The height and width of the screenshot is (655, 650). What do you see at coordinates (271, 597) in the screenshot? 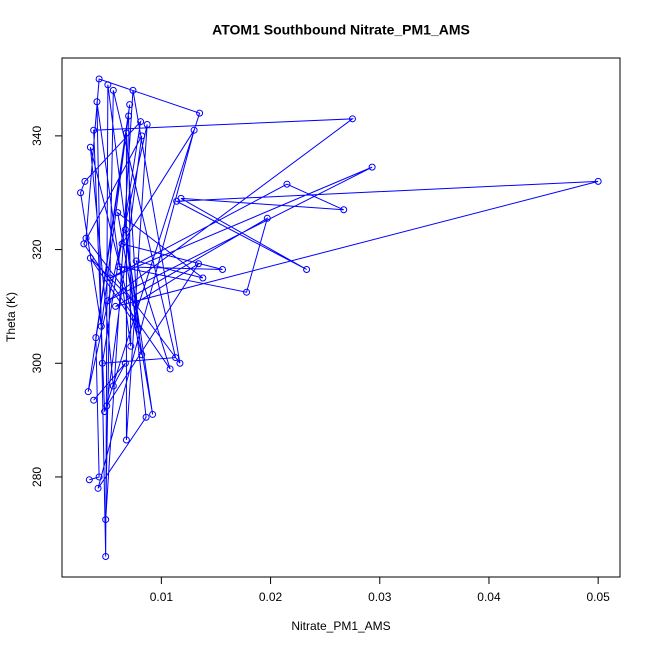
I see `x-tick-label: 0.02` at bounding box center [271, 597].